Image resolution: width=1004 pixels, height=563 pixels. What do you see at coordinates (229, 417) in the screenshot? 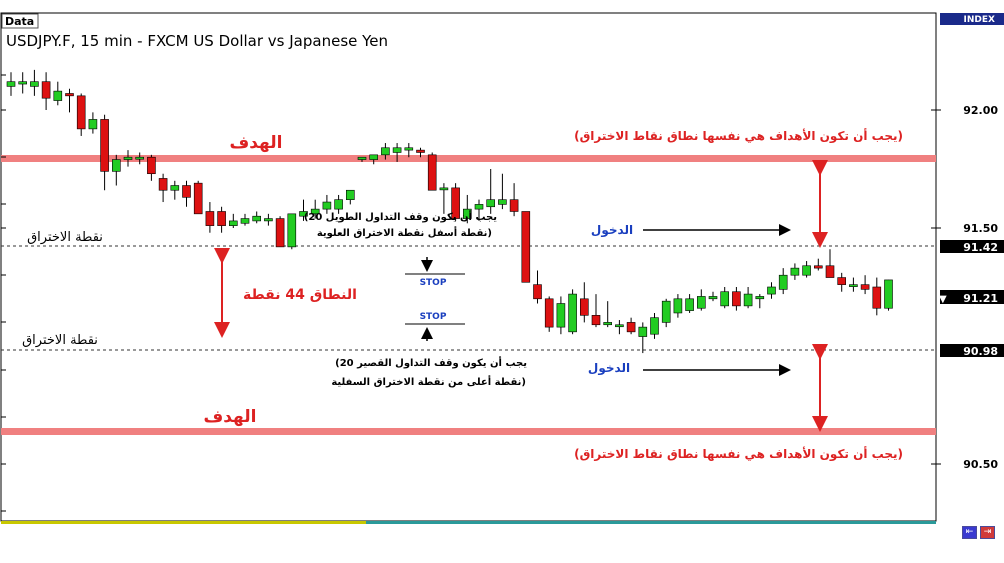
I see `target-bottom-label: الهدف` at bounding box center [229, 417].